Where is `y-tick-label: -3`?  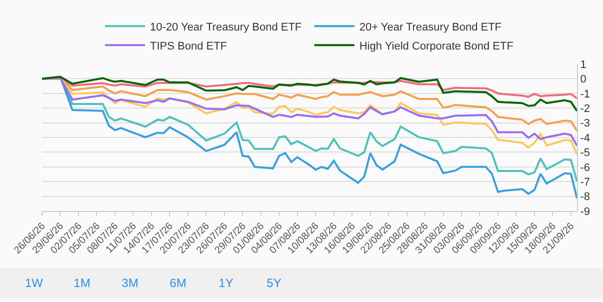
y-tick-label: -3 is located at coordinates (585, 124).